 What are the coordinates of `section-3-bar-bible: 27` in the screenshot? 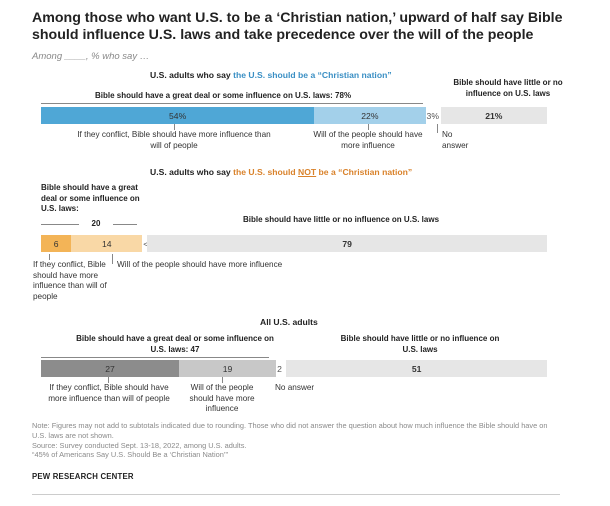 It's located at (110, 368).